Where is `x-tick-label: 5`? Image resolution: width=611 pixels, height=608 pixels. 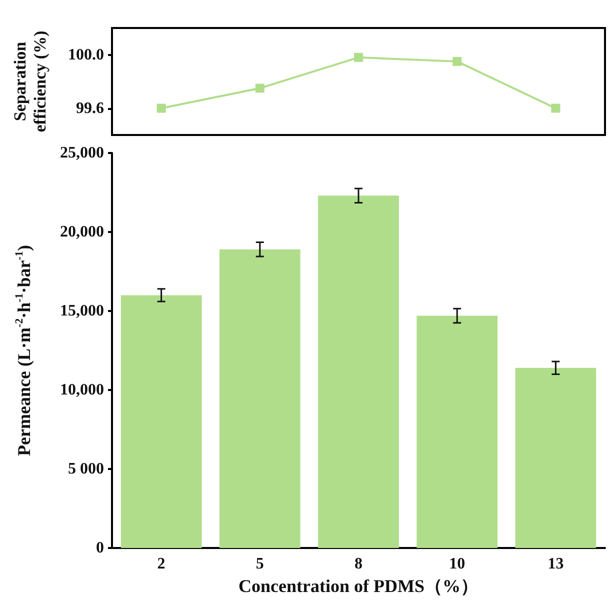
x-tick-label: 5 is located at coordinates (260, 564).